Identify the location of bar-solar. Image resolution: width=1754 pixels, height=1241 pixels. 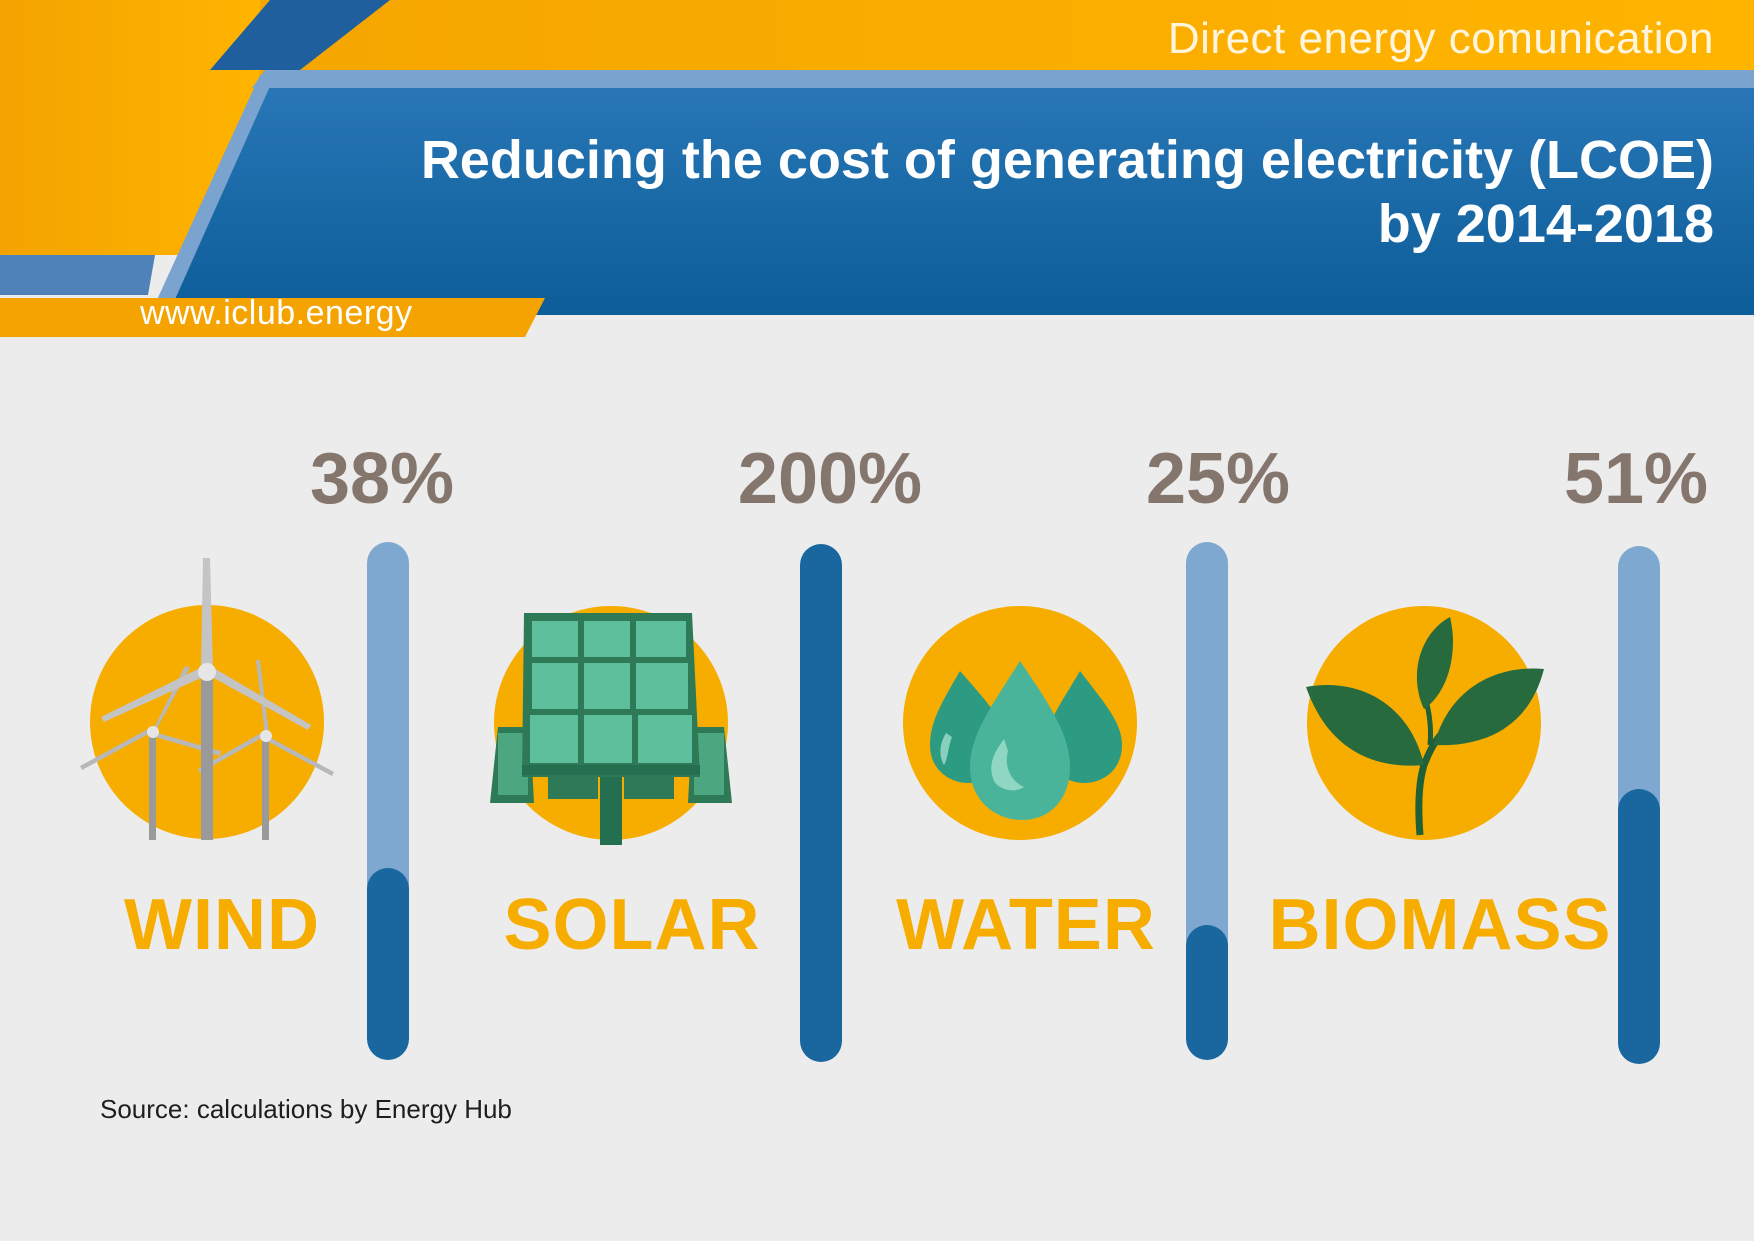
(821, 803).